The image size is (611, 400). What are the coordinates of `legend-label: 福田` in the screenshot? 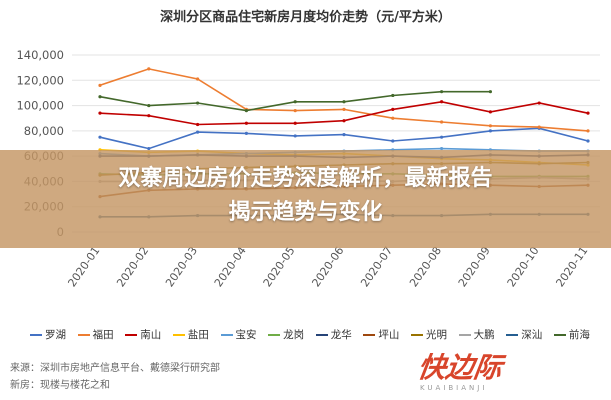 It's located at (103, 335).